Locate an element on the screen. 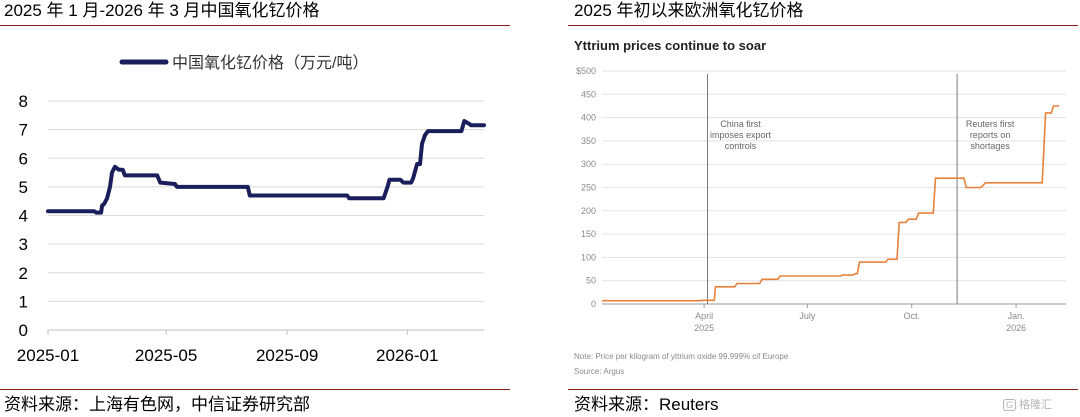  y-tick-label: 150 is located at coordinates (588, 234).